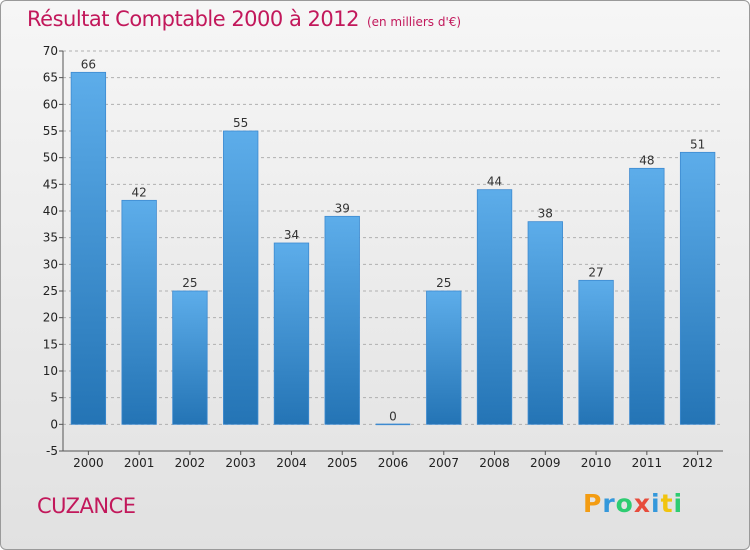 The width and height of the screenshot is (750, 550). What do you see at coordinates (240, 123) in the screenshot?
I see `data-label: 55` at bounding box center [240, 123].